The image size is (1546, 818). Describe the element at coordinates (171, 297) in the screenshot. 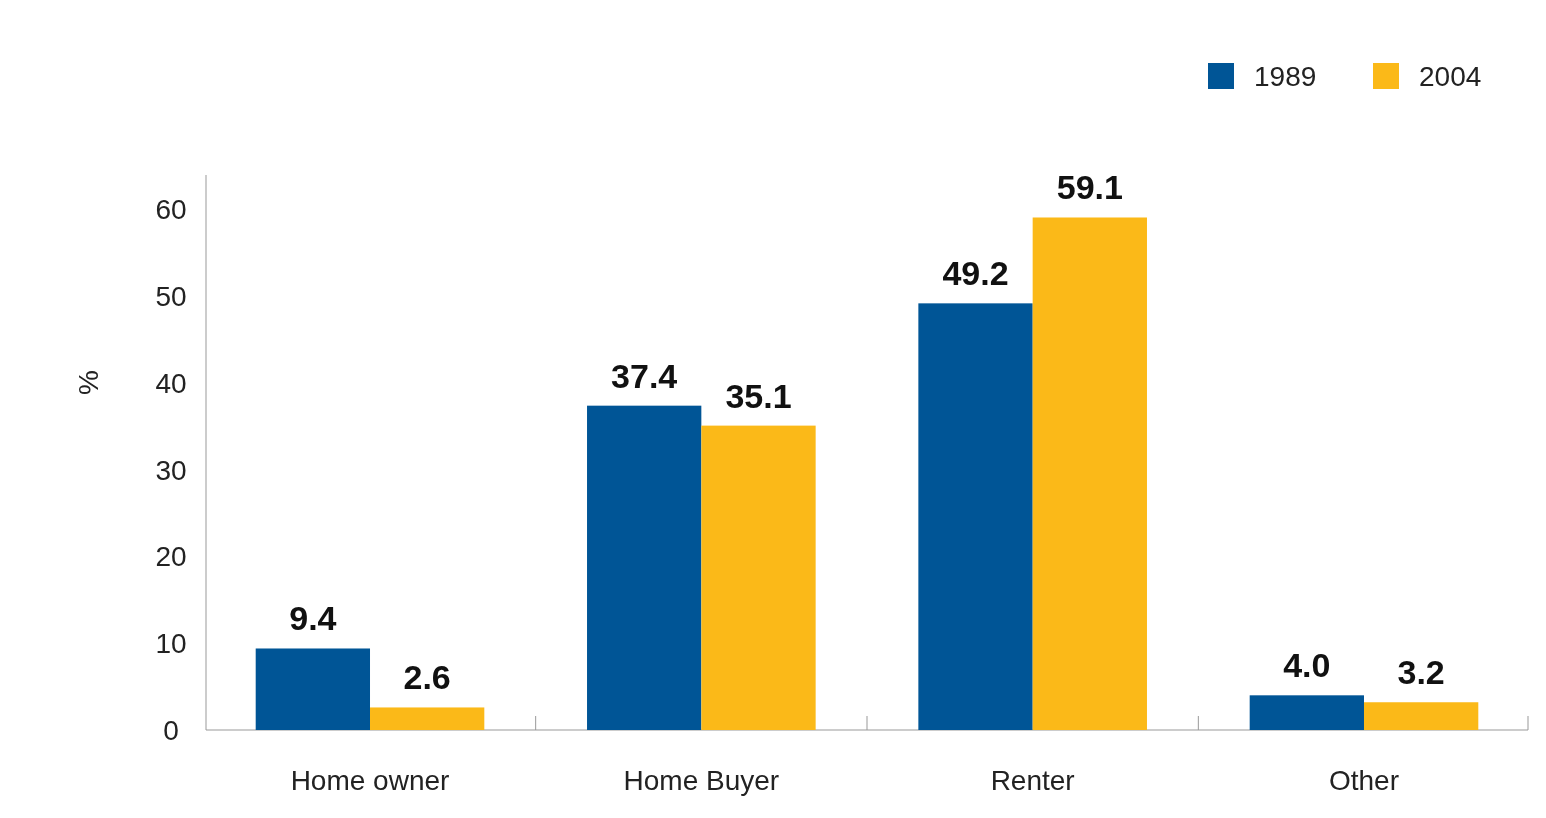

I see `y-tick-label: 50` at that location.